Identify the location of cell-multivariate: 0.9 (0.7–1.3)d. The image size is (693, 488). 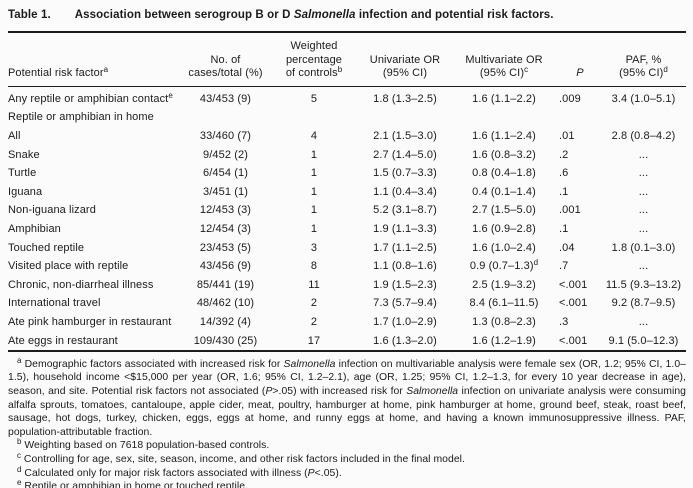
(504, 265).